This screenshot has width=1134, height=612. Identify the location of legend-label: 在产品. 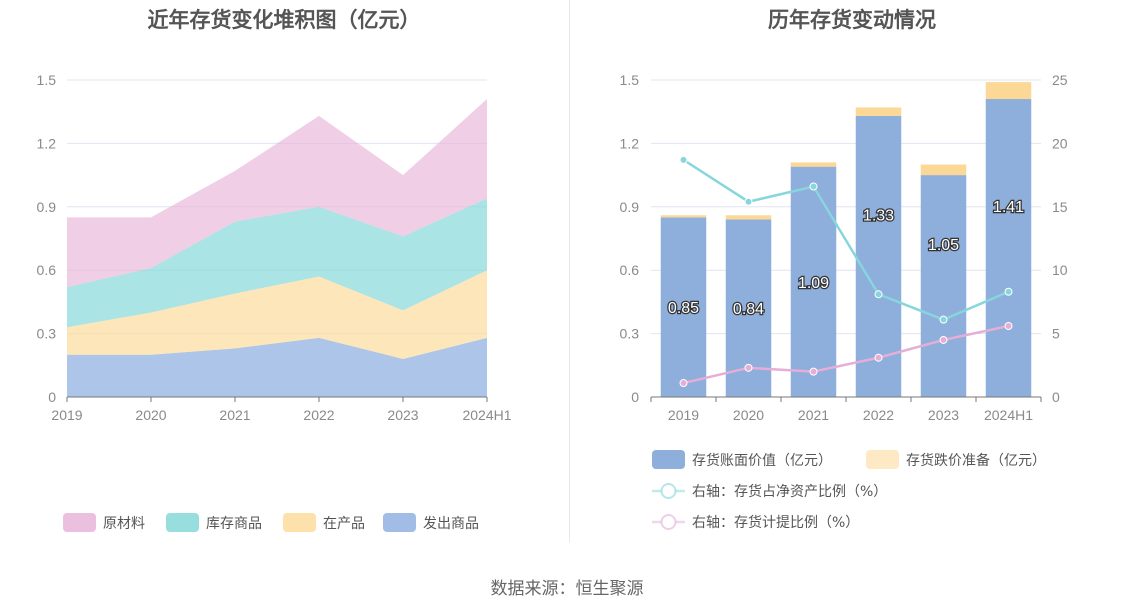
(344, 524).